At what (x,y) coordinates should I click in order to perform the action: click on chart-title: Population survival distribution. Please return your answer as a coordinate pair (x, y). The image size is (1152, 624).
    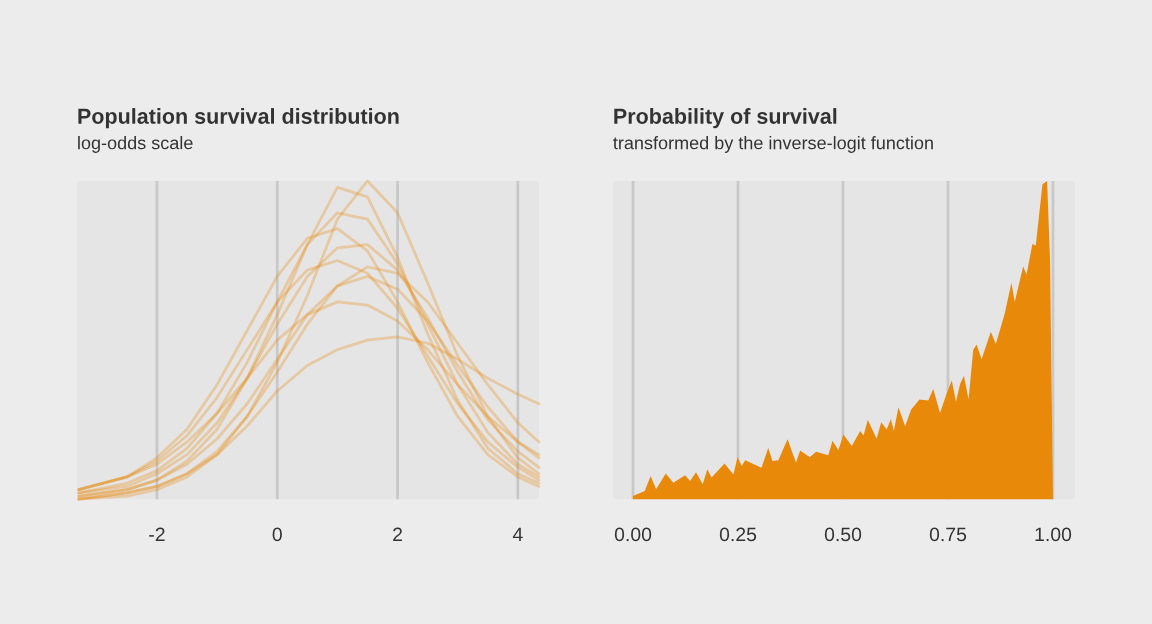
    Looking at the image, I should click on (238, 118).